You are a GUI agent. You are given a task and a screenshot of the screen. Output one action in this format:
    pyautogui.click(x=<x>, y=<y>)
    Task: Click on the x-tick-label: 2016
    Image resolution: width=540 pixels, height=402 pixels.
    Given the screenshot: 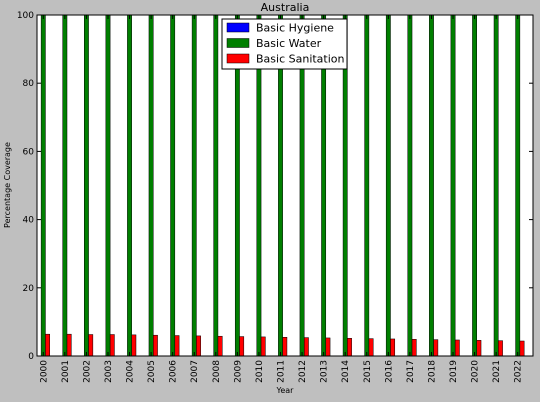 What is the action you would take?
    pyautogui.click(x=389, y=371)
    